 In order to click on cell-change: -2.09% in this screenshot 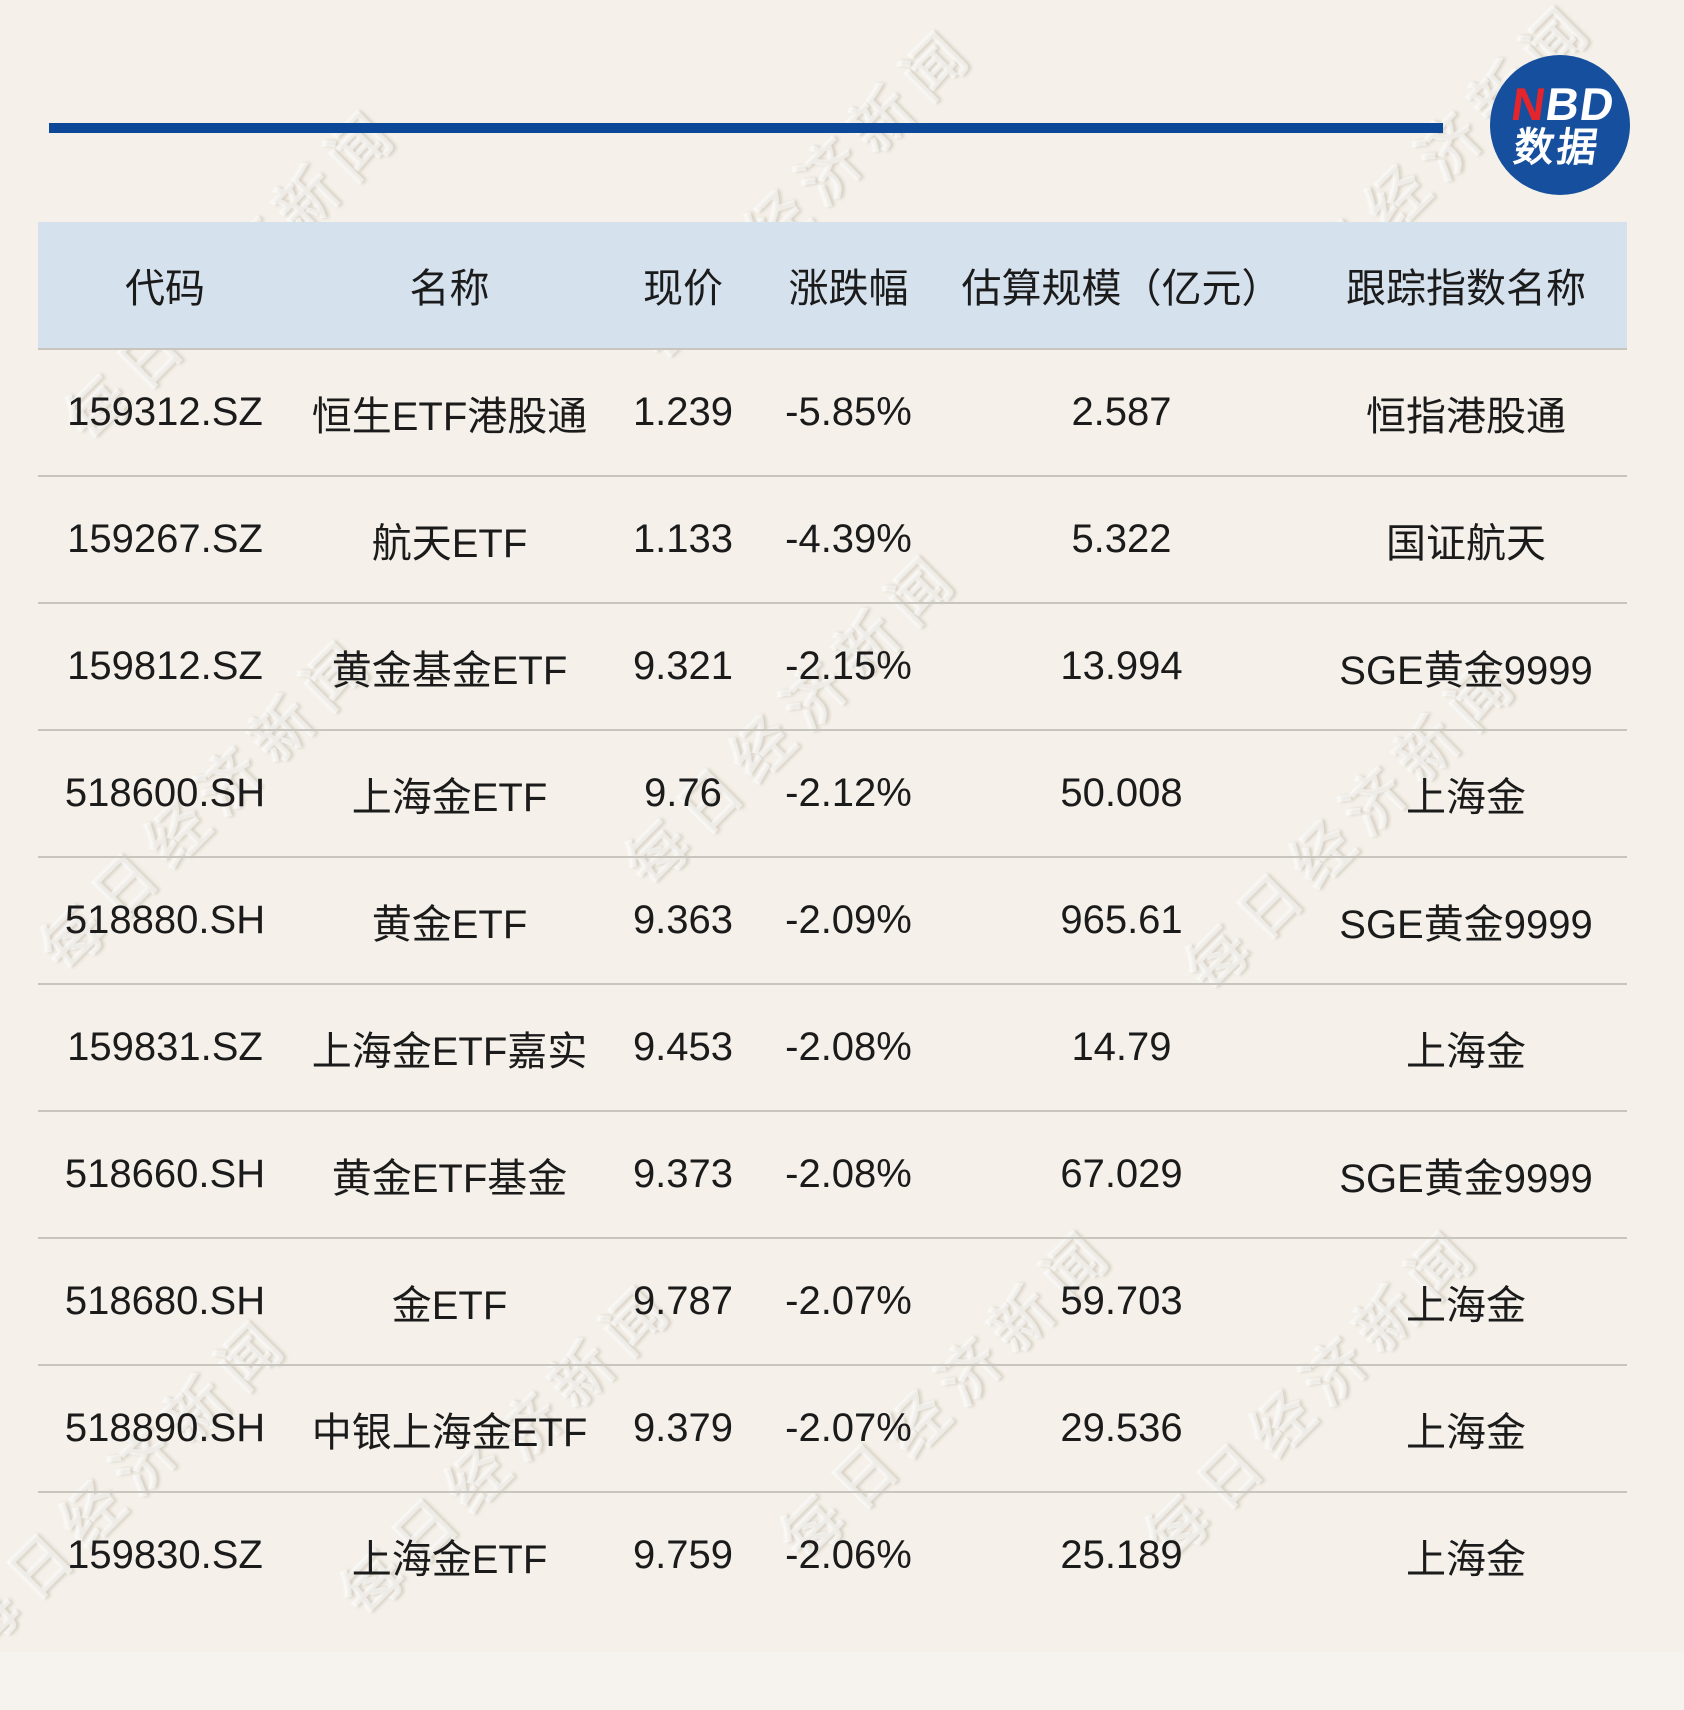, I will do `click(848, 920)`.